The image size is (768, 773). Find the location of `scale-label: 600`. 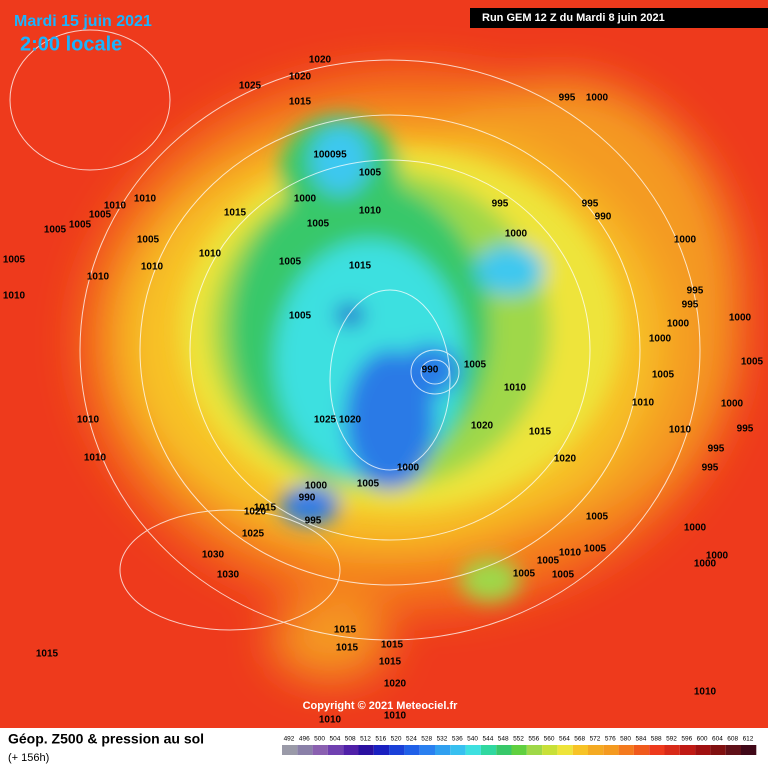

scale-label: 600 is located at coordinates (702, 739).